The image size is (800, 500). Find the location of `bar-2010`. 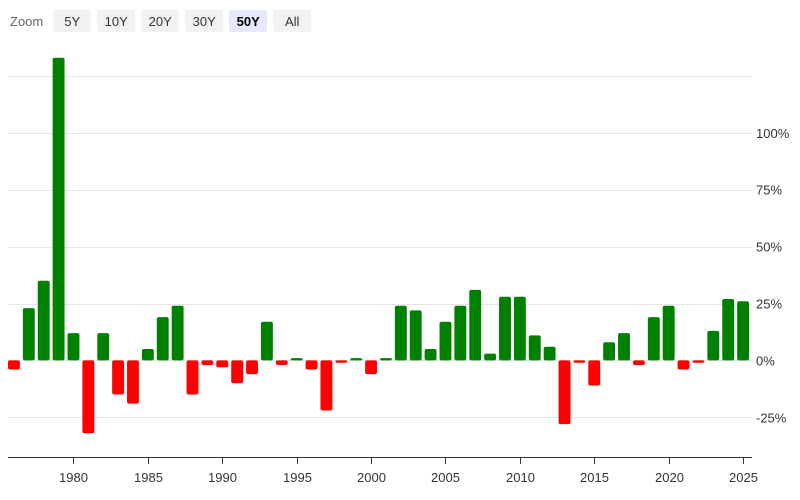

bar-2010 is located at coordinates (519, 328).